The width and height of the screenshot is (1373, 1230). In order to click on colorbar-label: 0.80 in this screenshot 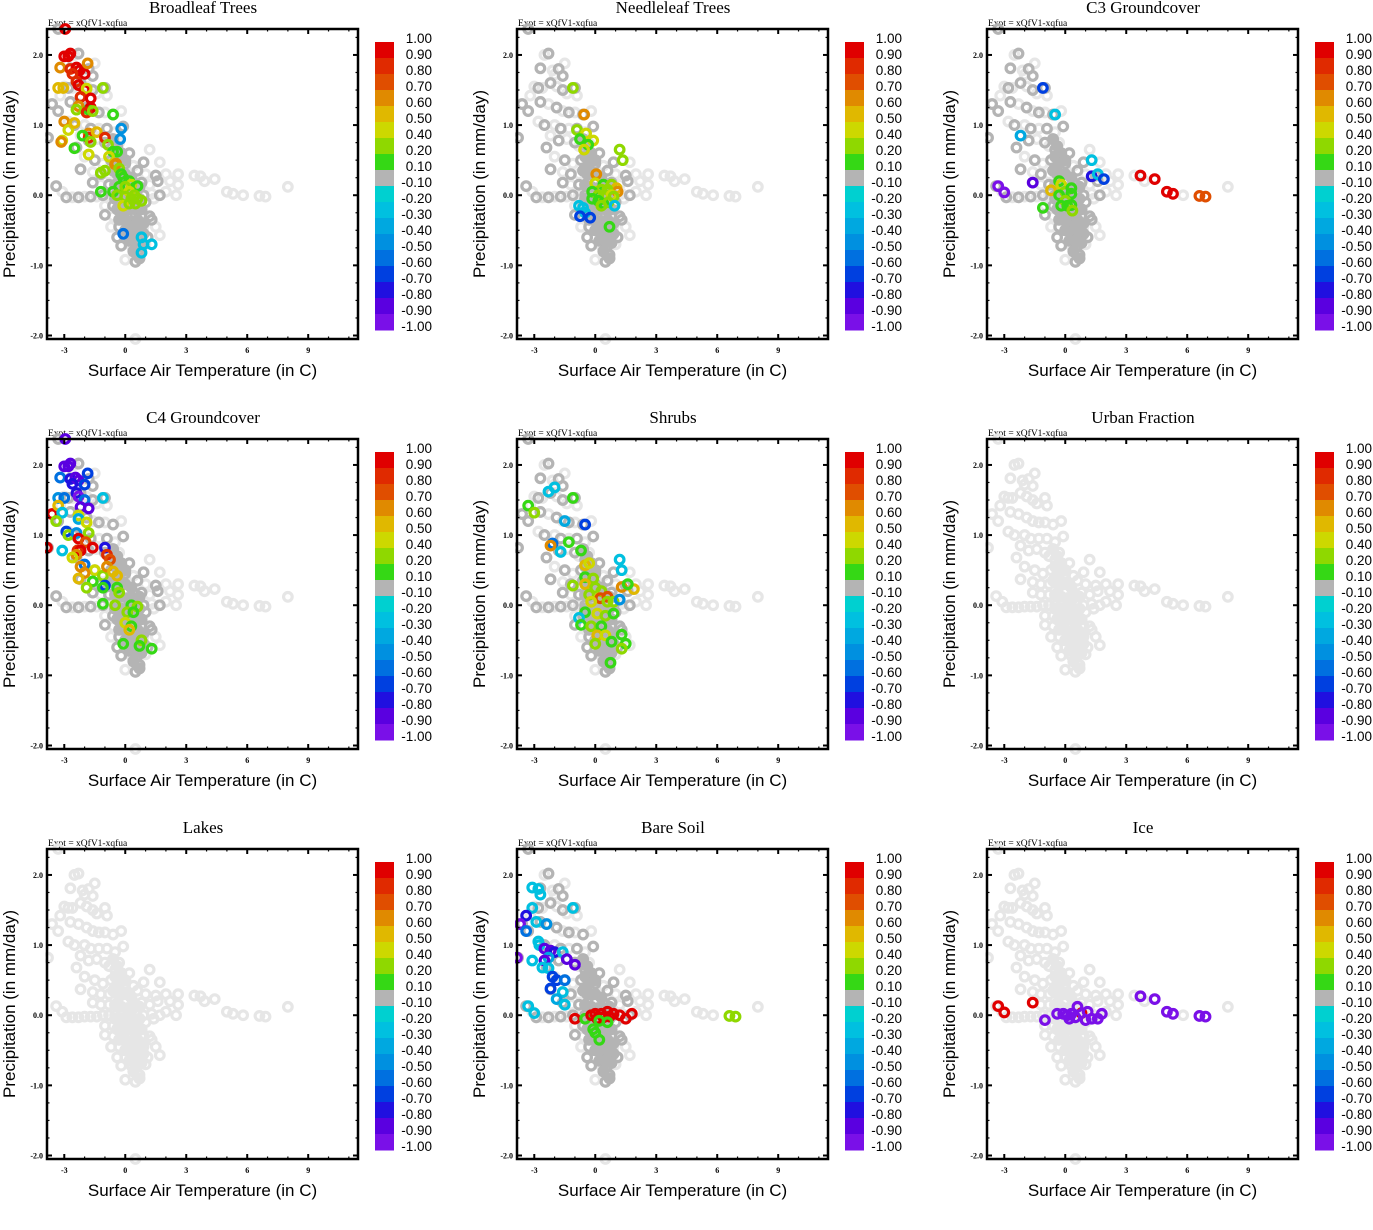, I will do `click(1359, 890)`.